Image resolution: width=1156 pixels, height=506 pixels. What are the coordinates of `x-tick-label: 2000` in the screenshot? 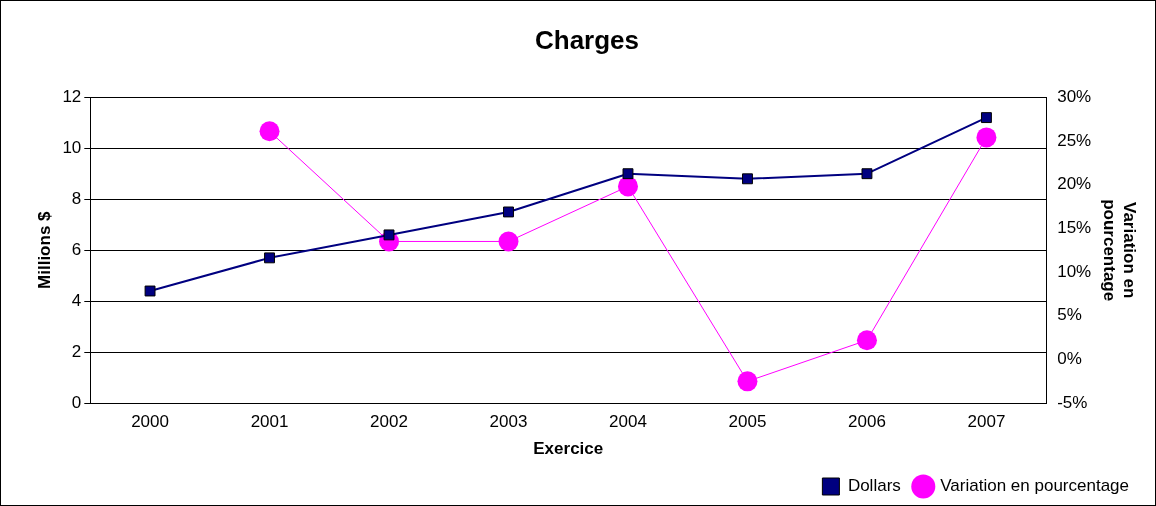 It's located at (150, 422).